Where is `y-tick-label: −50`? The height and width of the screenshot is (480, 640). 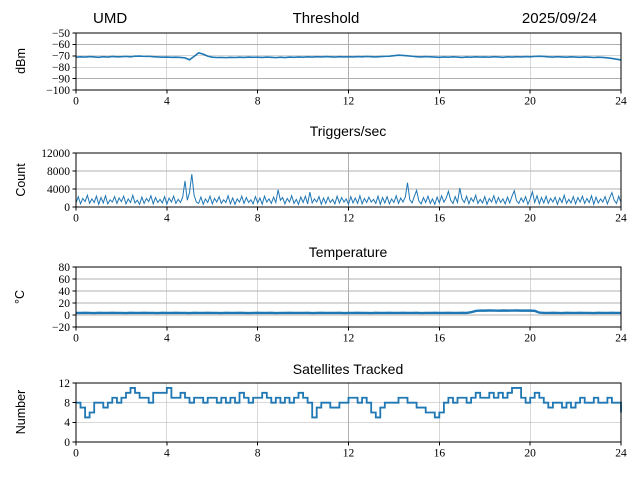 y-tick-label: −50 is located at coordinates (61, 34).